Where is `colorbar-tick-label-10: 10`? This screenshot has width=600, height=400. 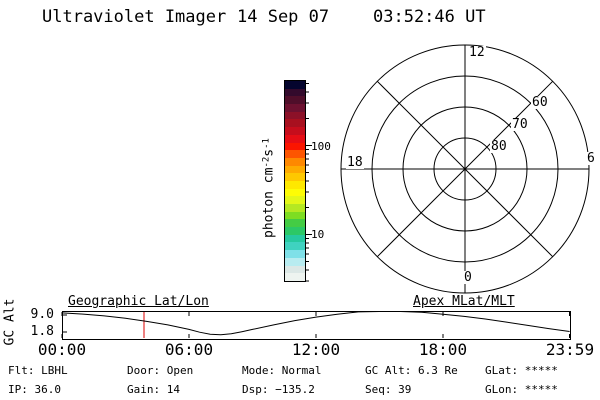 colorbar-tick-label-10: 10 is located at coordinates (318, 234).